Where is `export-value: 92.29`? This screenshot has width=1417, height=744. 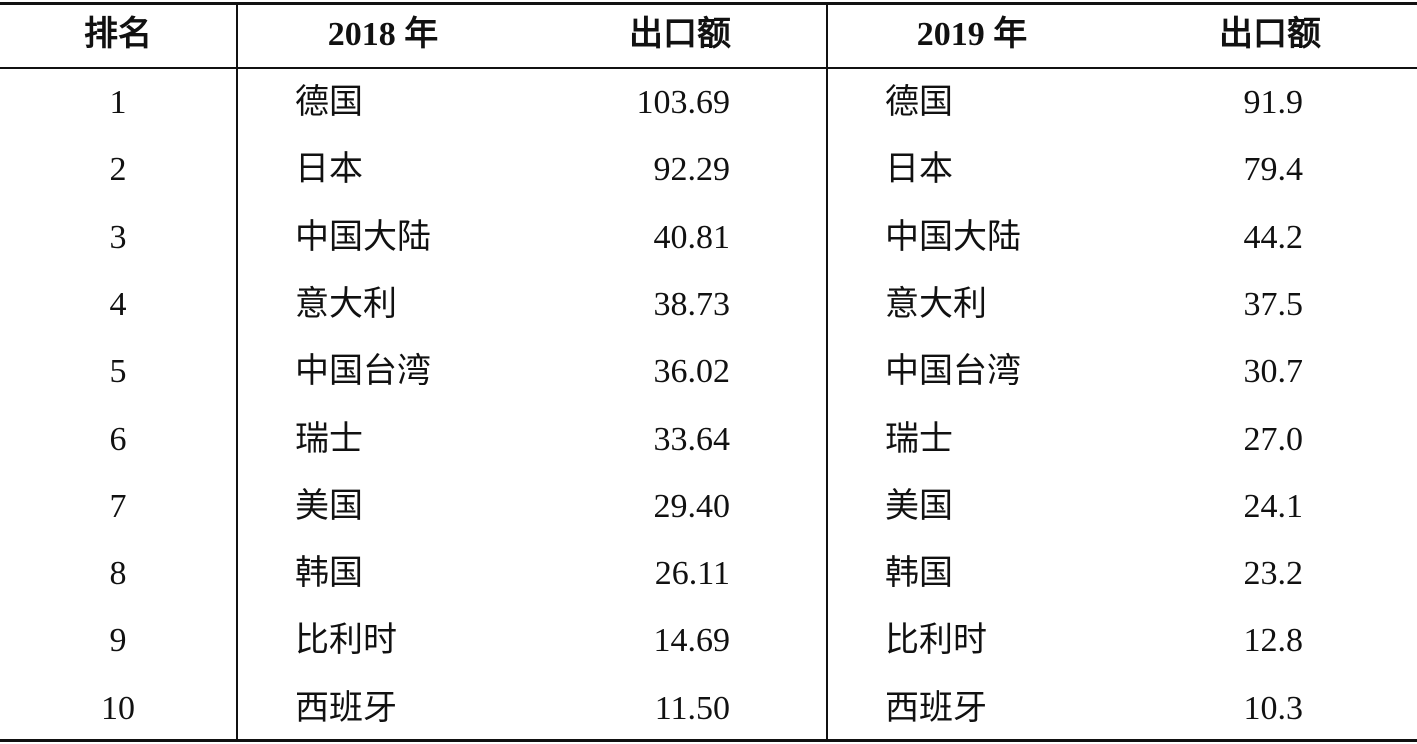
export-value: 92.29 is located at coordinates (692, 170).